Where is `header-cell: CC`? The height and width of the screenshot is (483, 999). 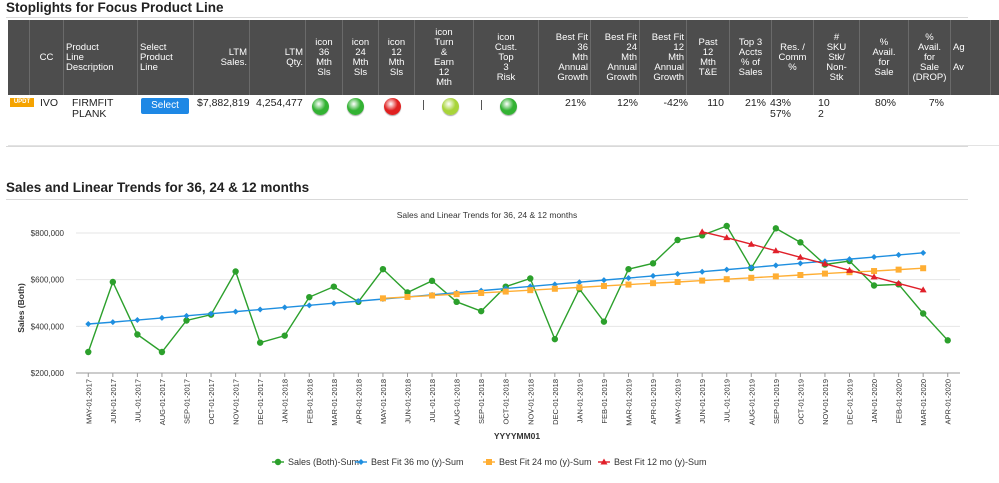
header-cell: CC is located at coordinates (47, 57).